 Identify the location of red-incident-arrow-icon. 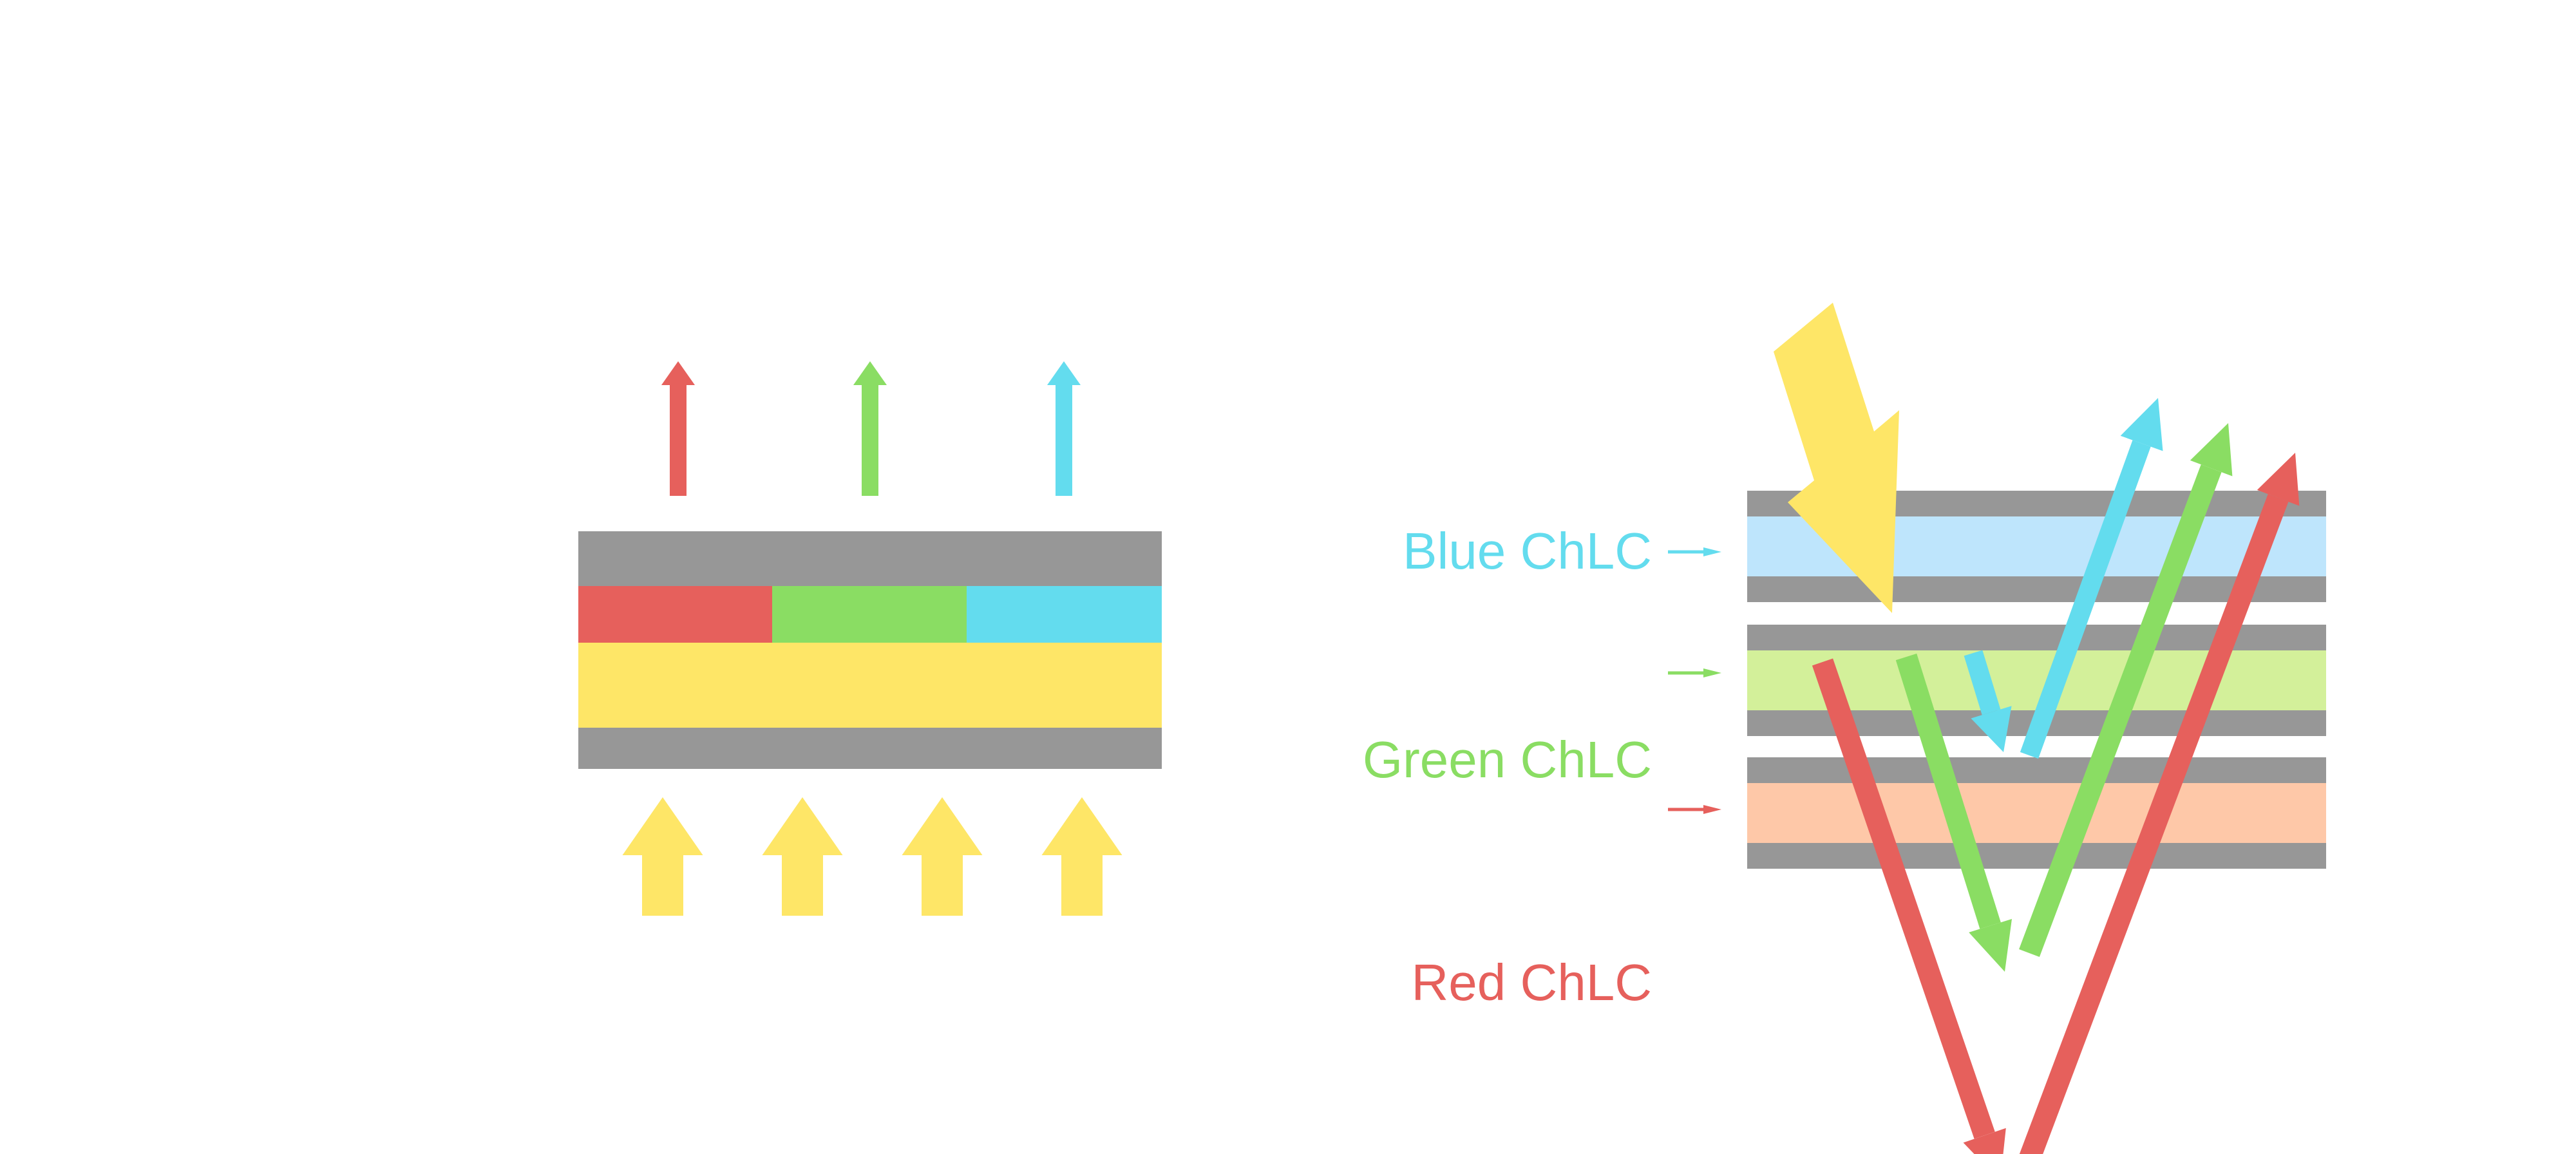
(1909, 906).